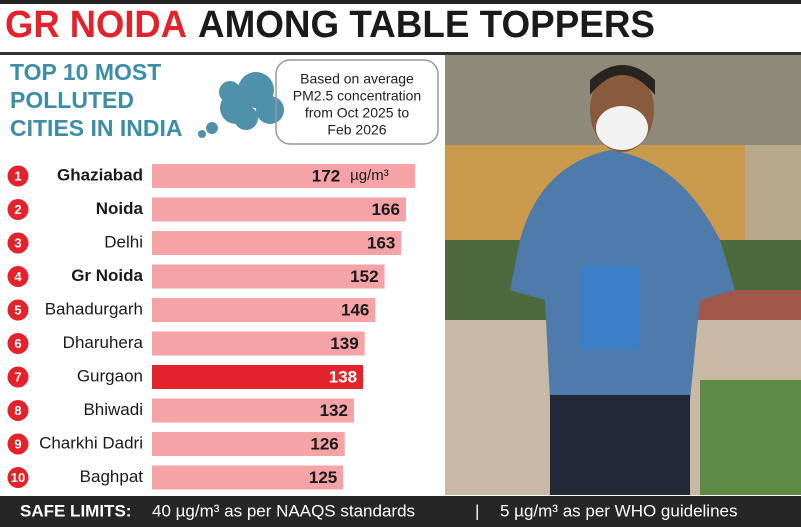 The image size is (801, 527). What do you see at coordinates (75, 510) in the screenshot?
I see `footer-label: SAFE LIMITS:` at bounding box center [75, 510].